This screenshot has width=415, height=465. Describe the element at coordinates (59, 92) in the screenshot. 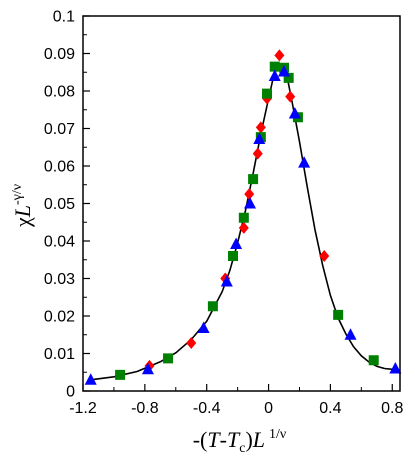

I see `y-tick-label: 0.08` at that location.